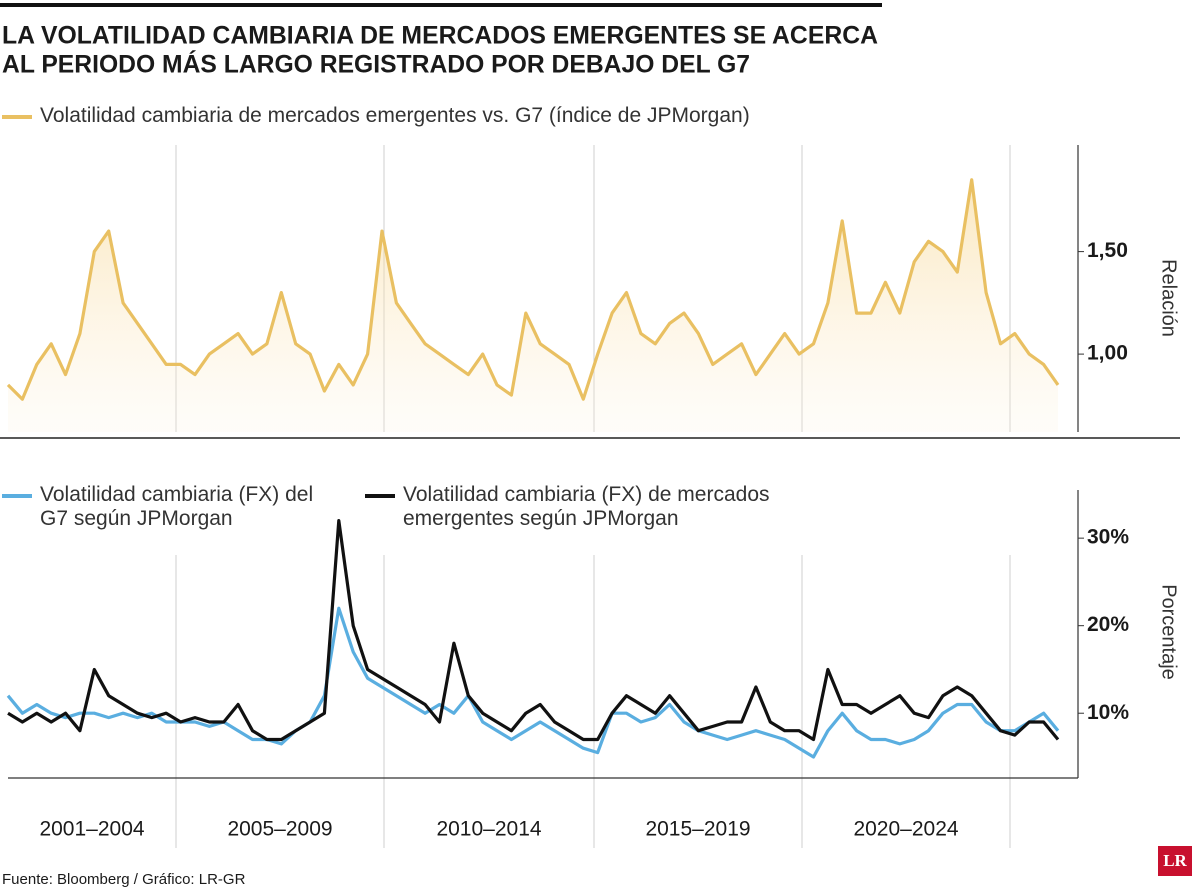 This screenshot has width=1200, height=893. I want to click on y-tick-label: 30%, so click(1108, 537).